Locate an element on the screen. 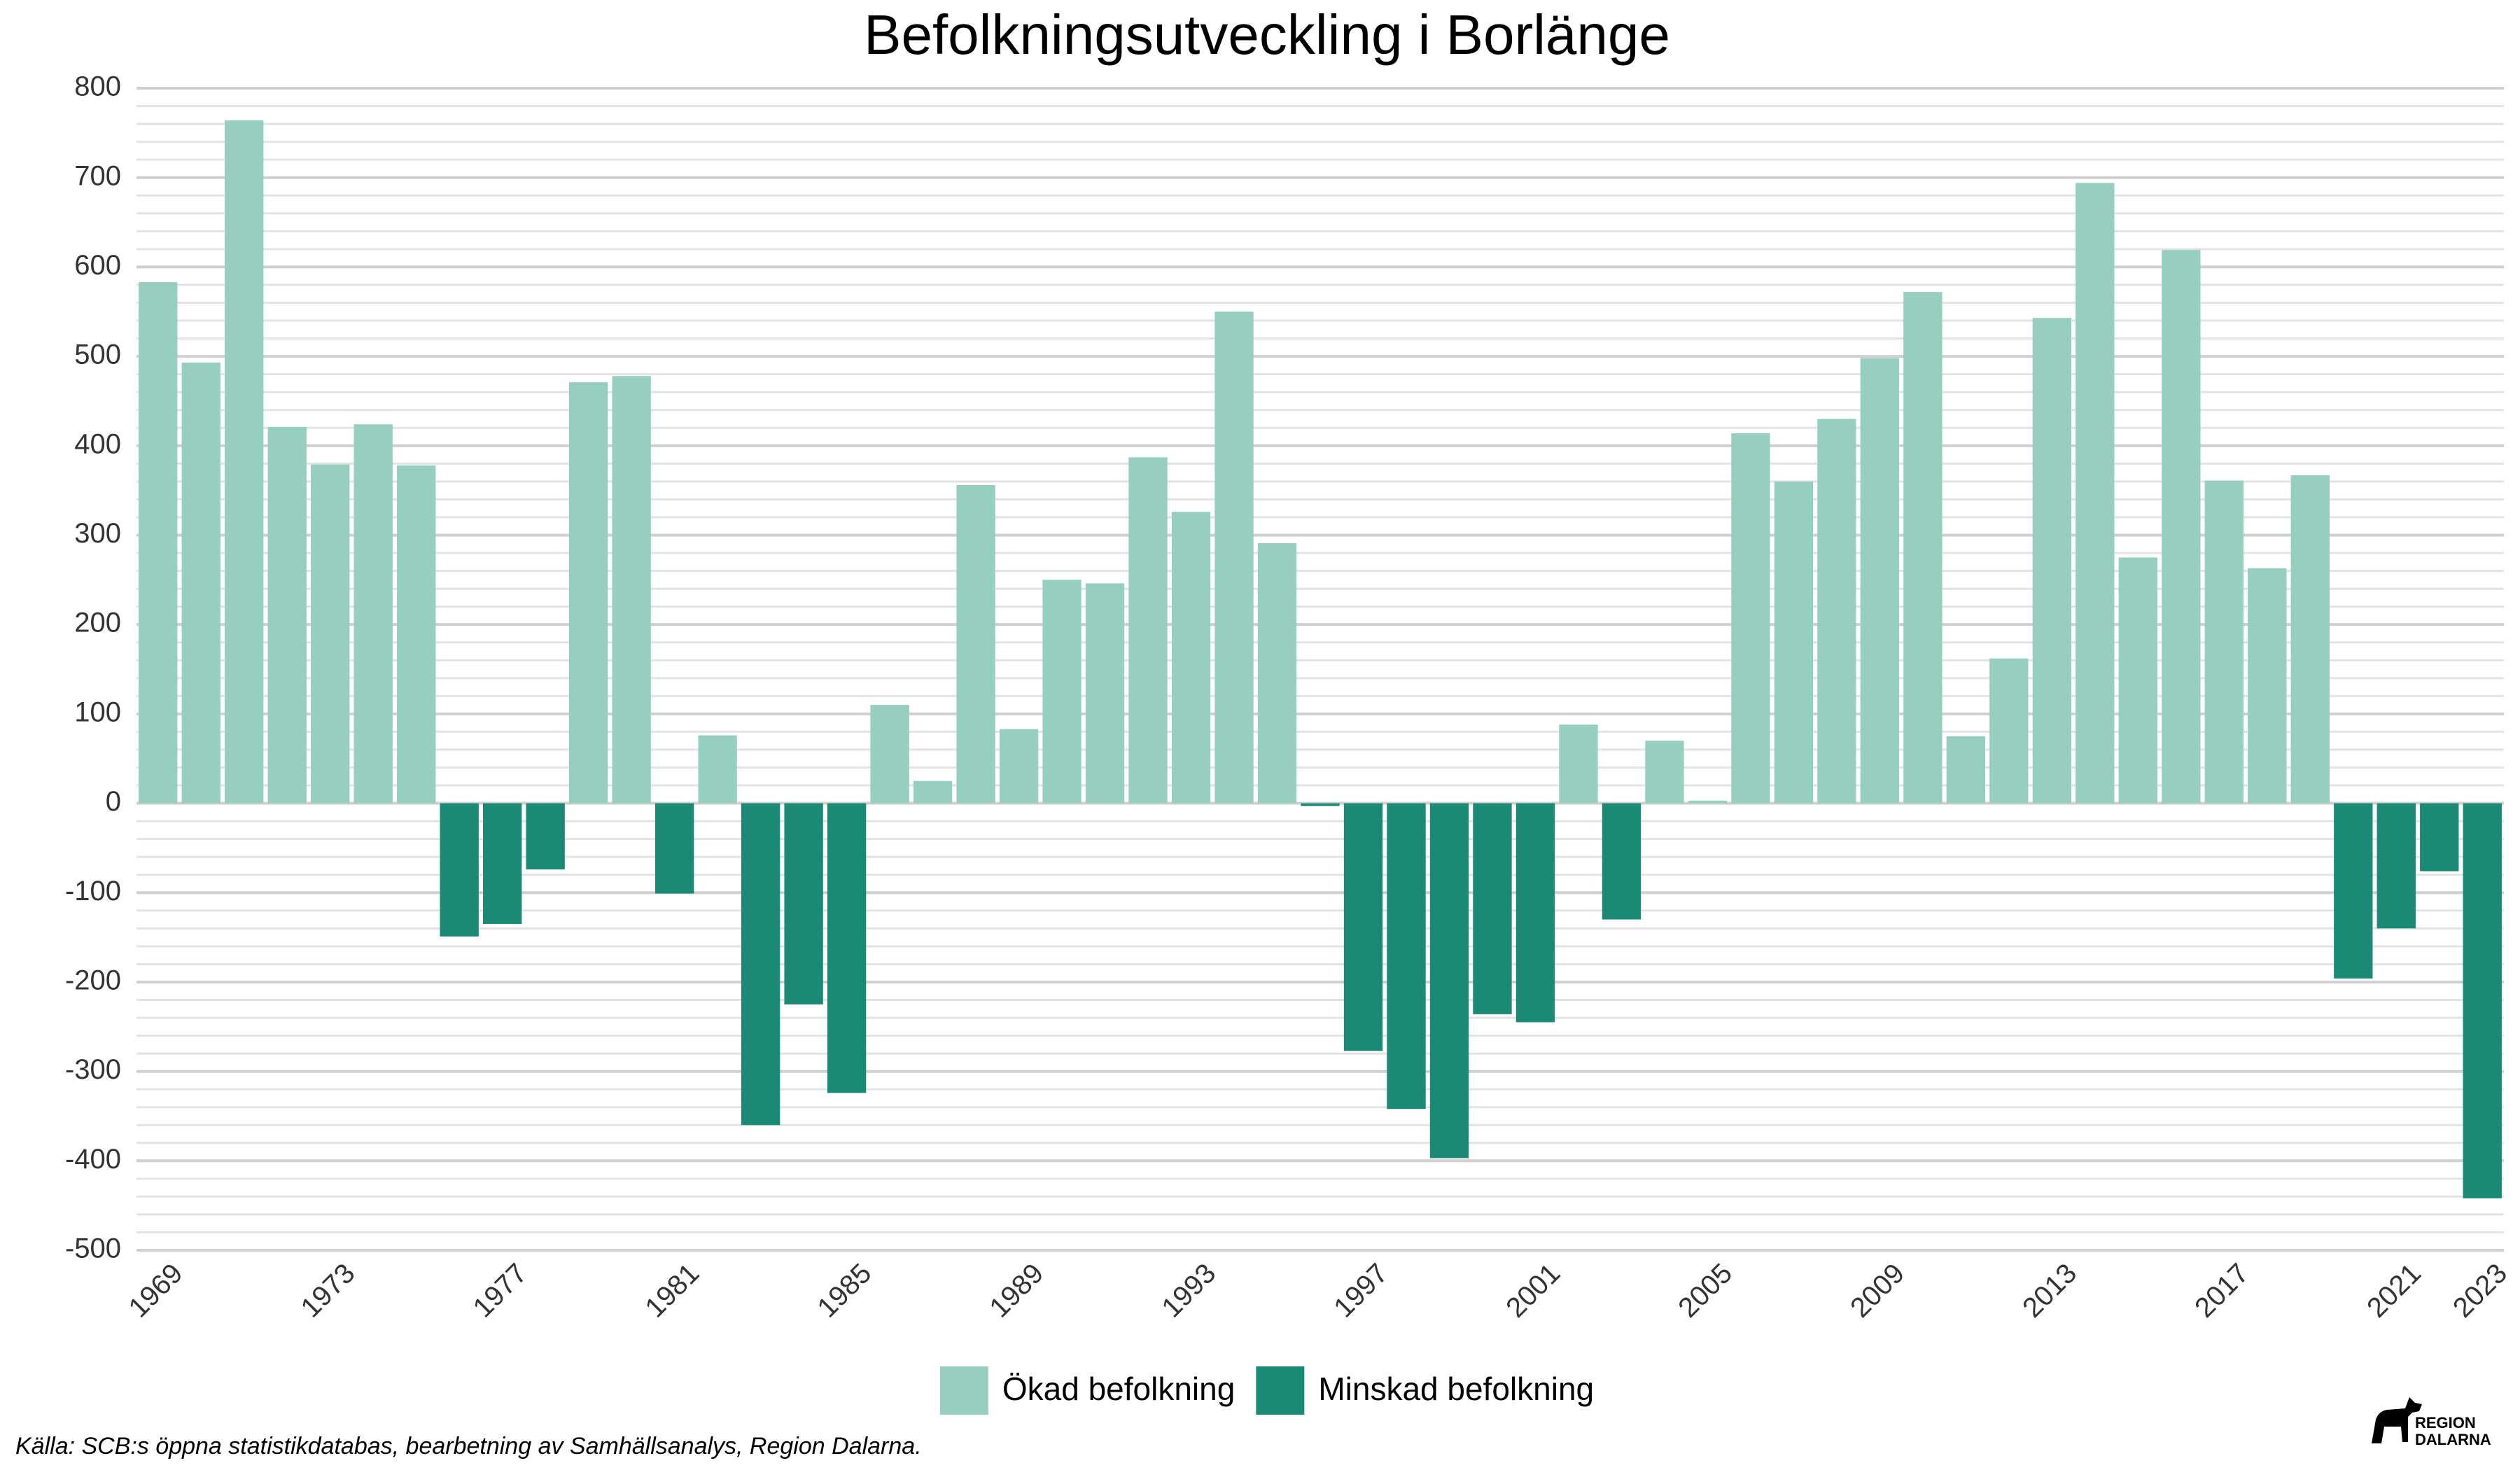 This screenshot has height=1470, width=2520. legend: Ökad befolkning Minskad befolkning is located at coordinates (1266, 1390).